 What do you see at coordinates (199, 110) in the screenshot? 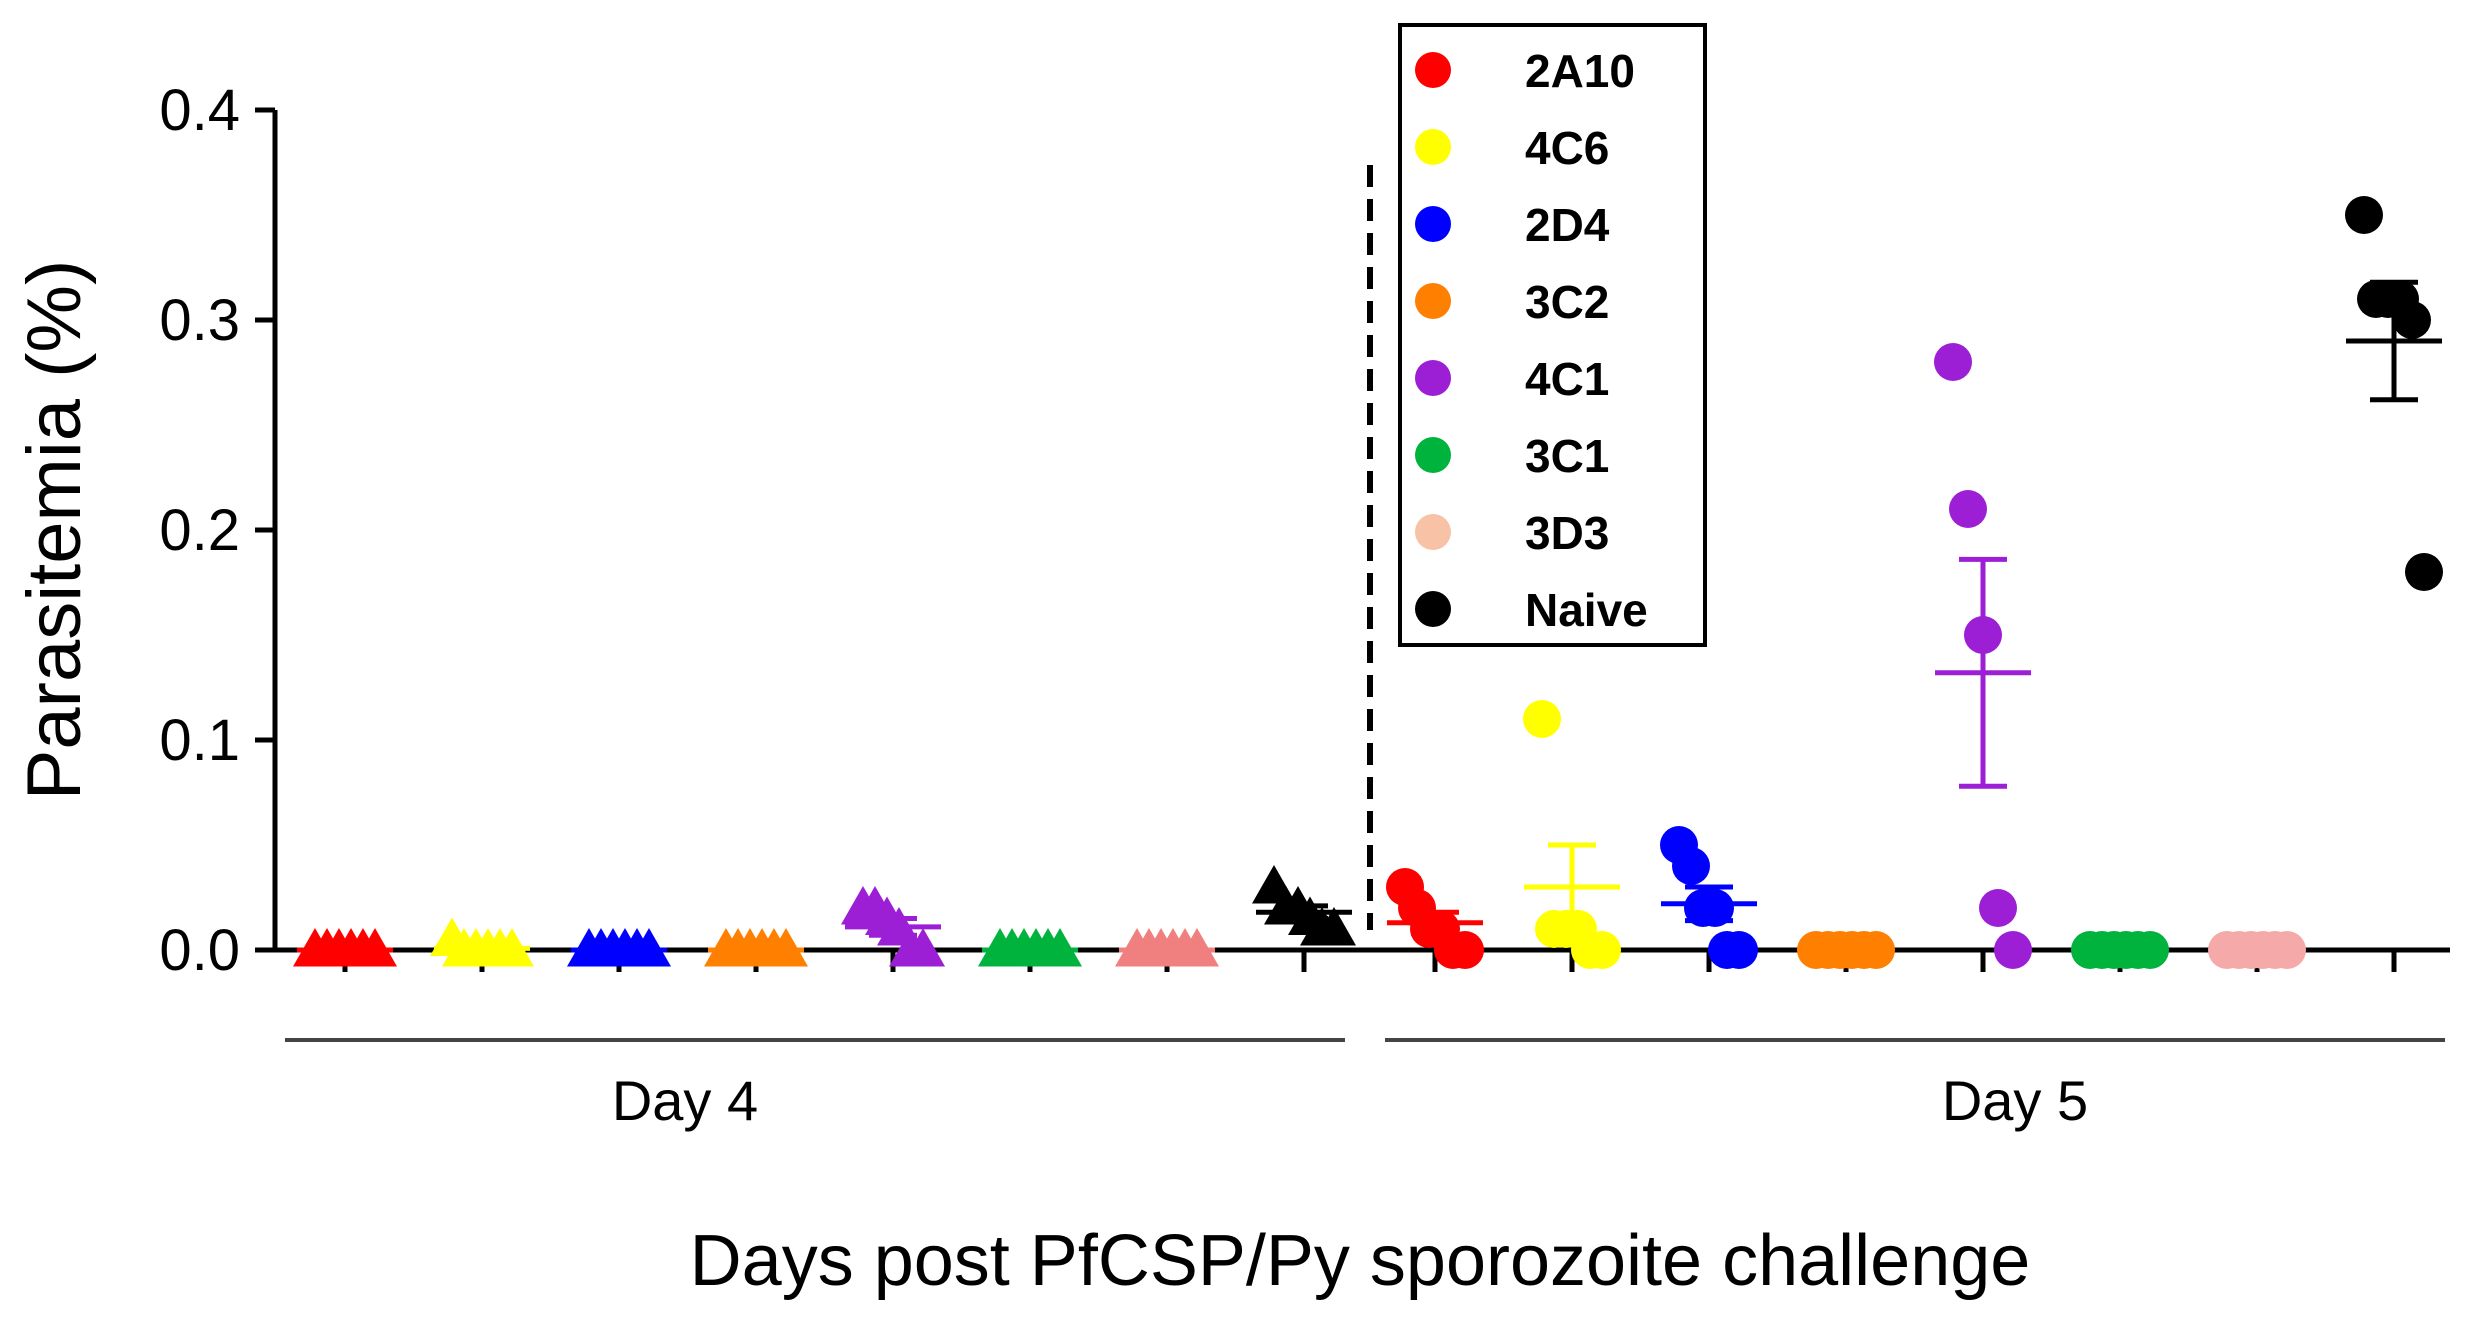
I see `y-tick-label: 0.4` at bounding box center [199, 110].